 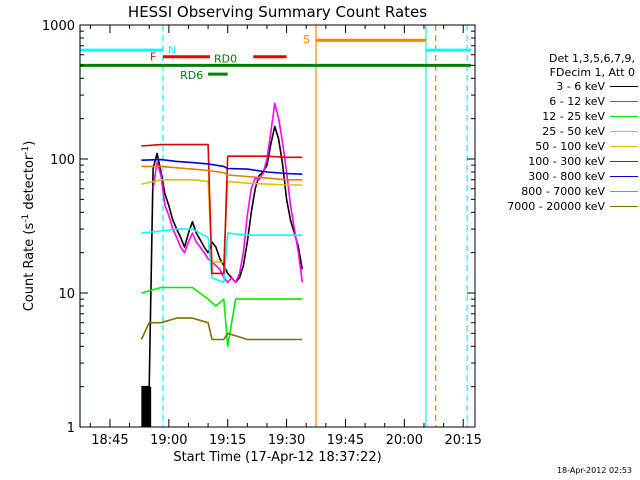 I want to click on flag-label-s: S, so click(x=306, y=39).